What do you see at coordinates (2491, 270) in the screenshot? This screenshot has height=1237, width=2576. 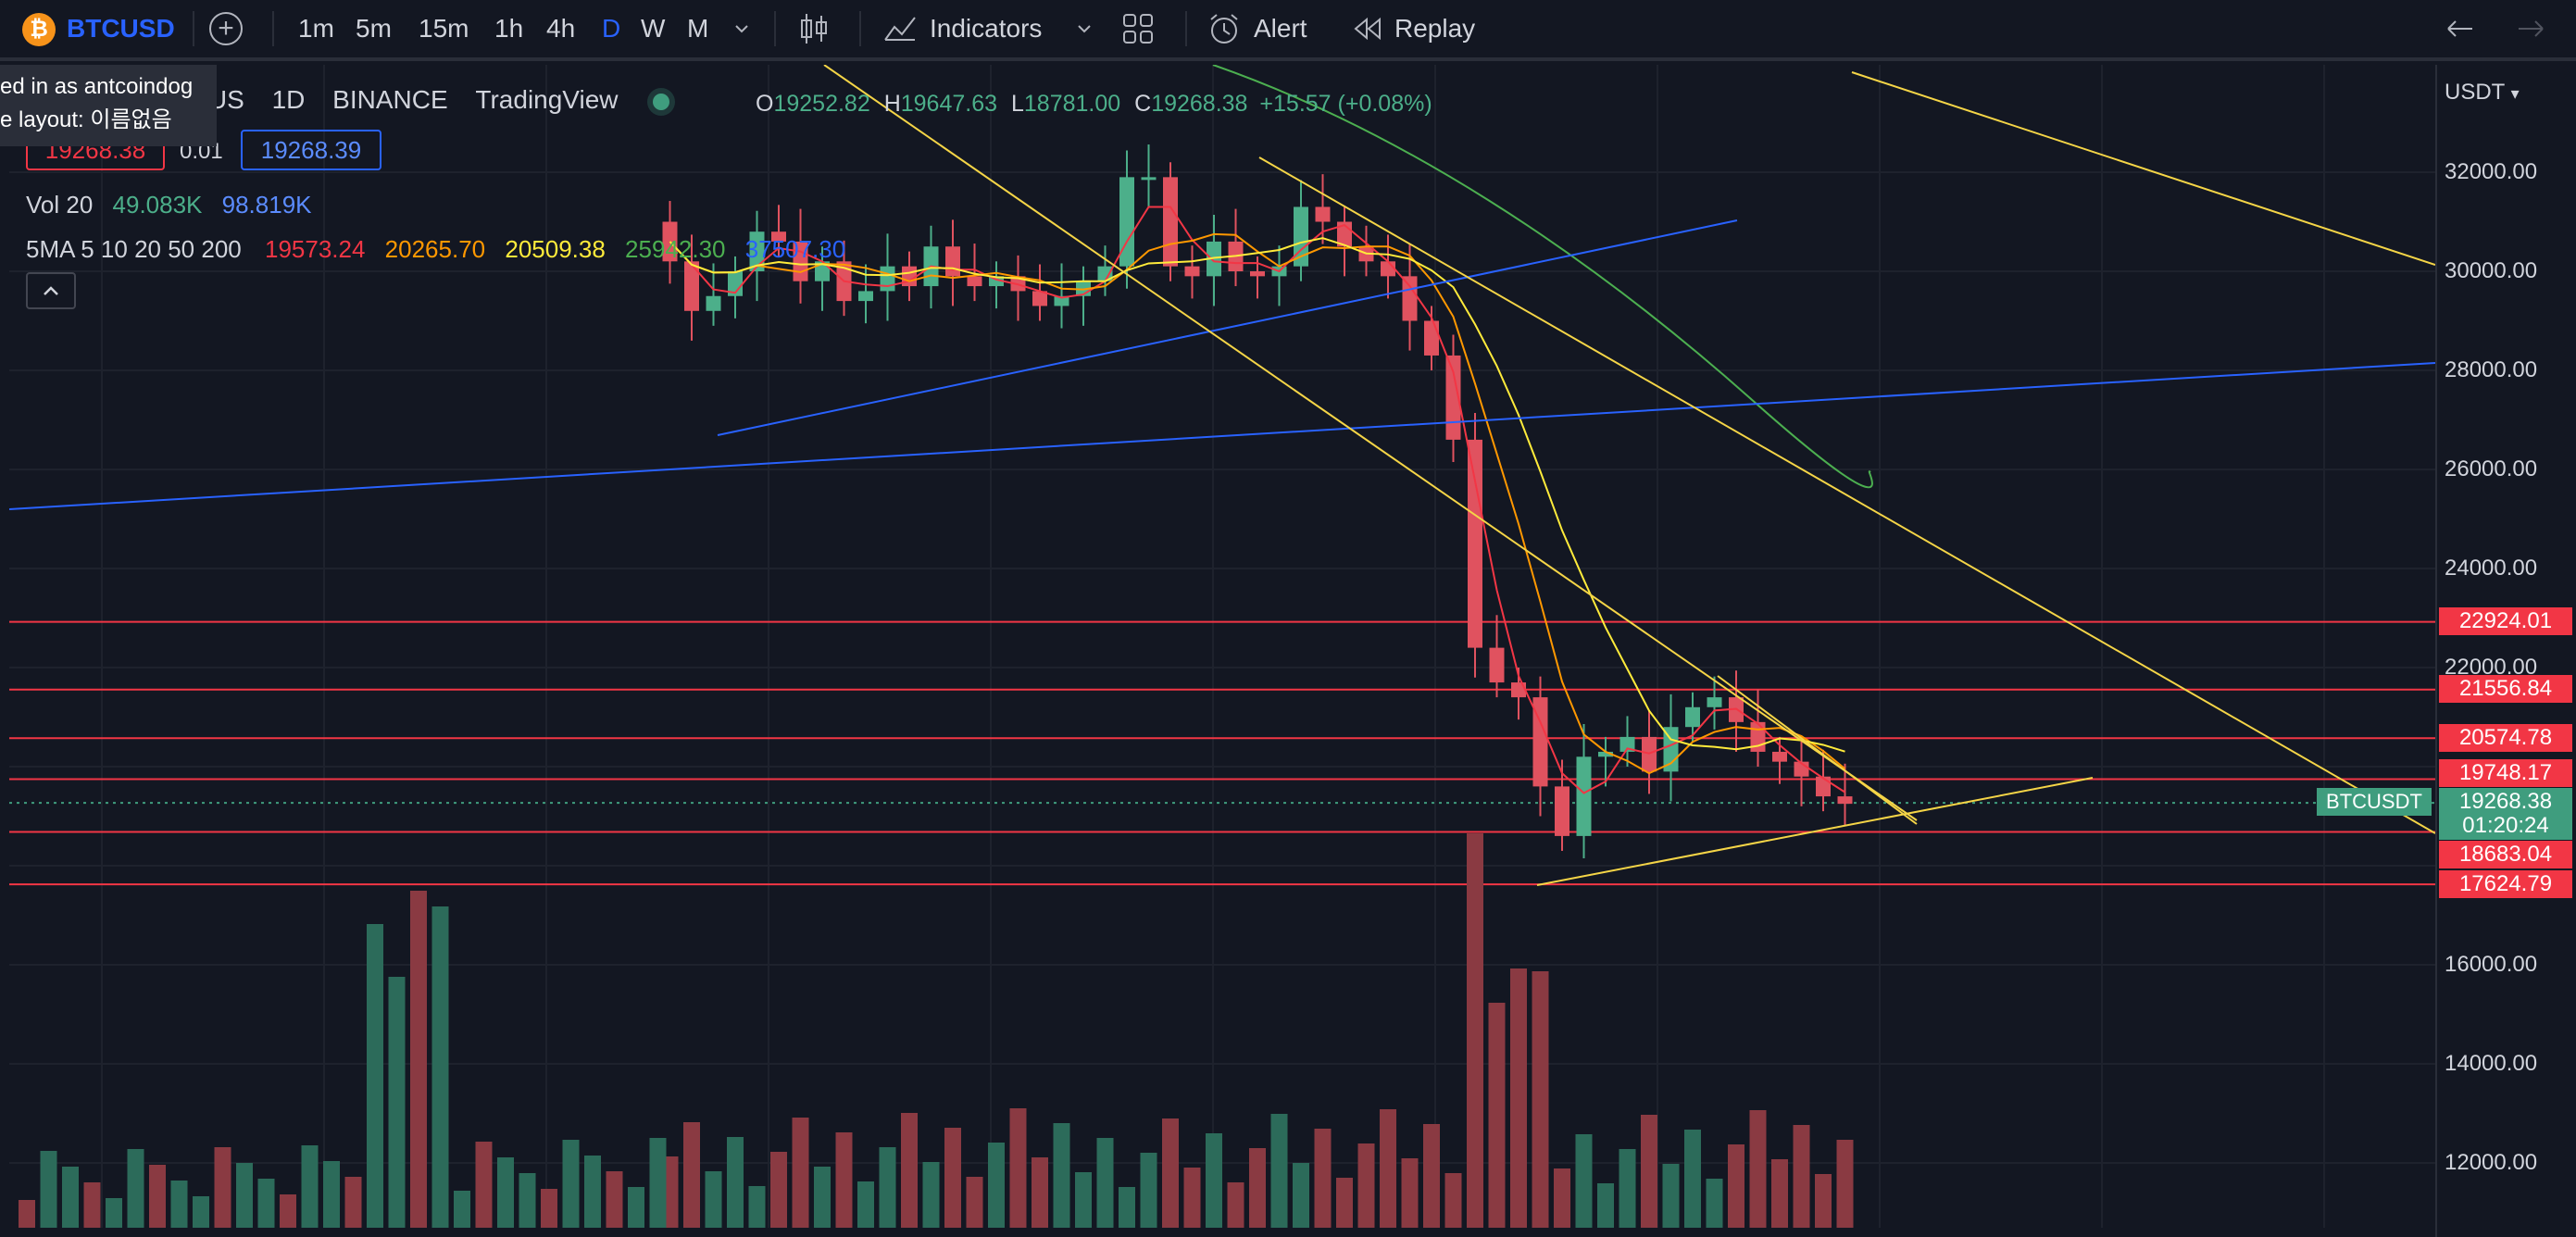 I see `price-tick: 30000.00` at bounding box center [2491, 270].